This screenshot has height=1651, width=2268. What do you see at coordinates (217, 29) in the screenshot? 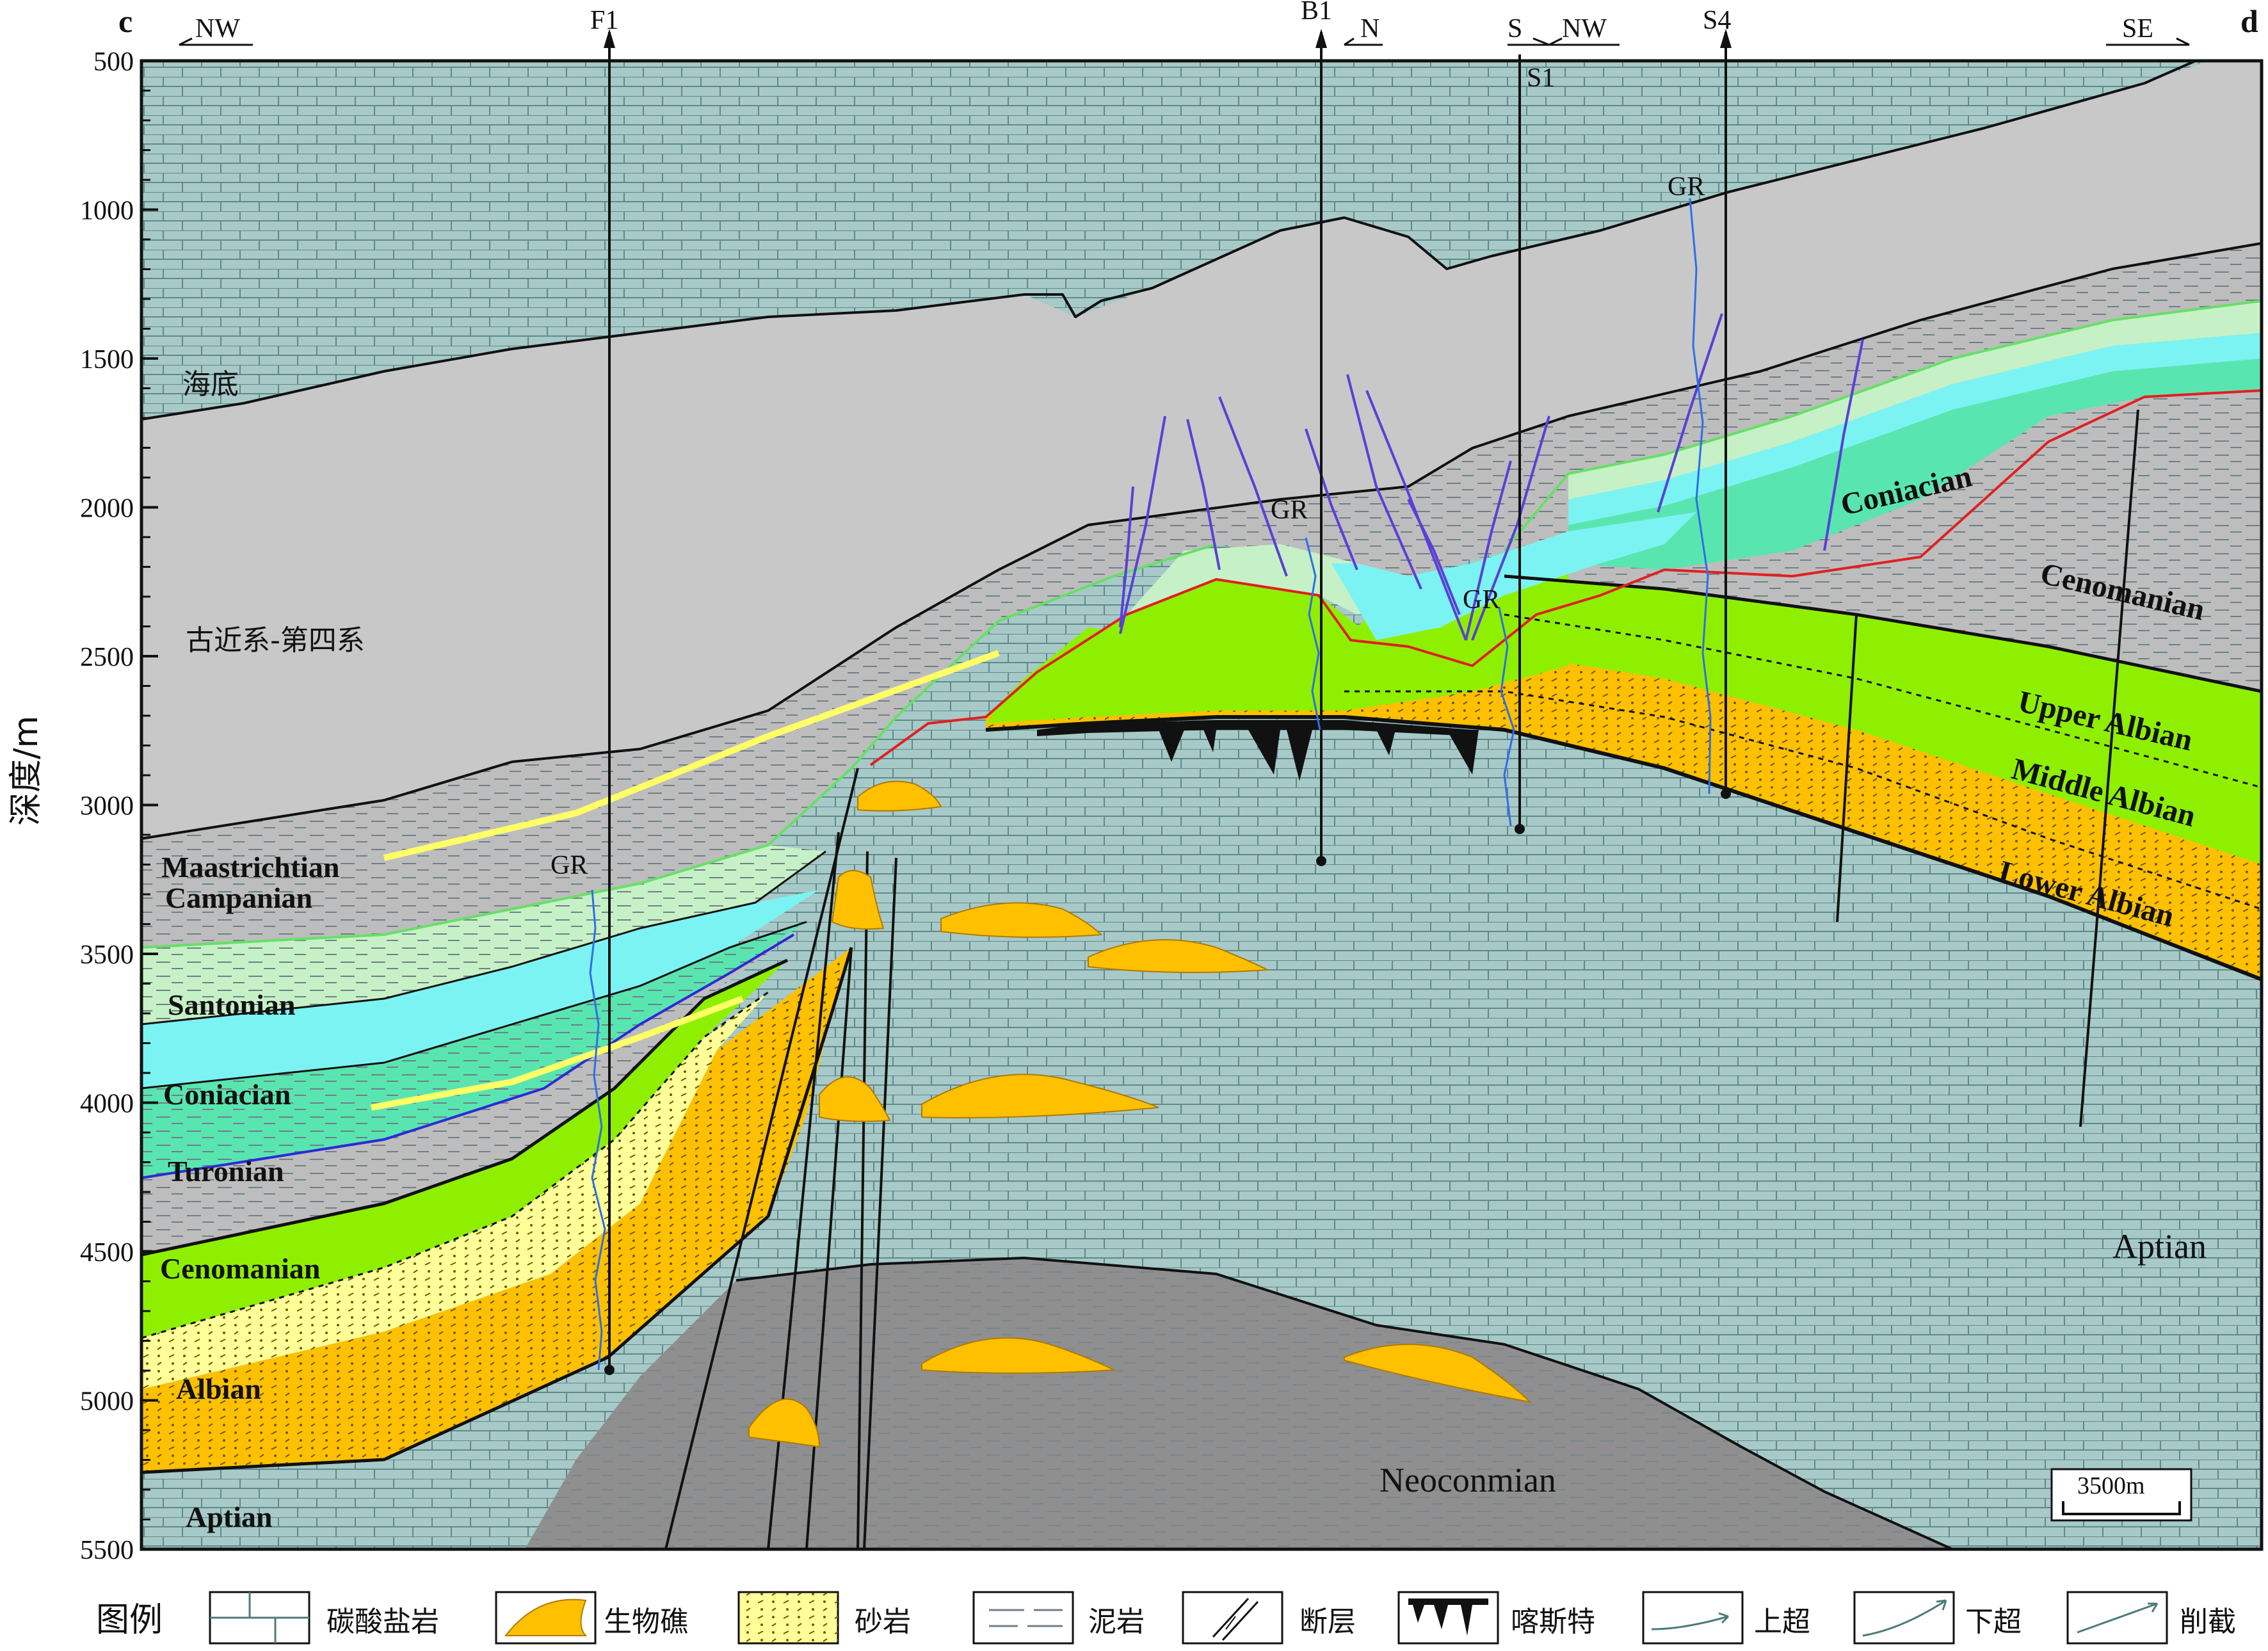
I see `direction-nw-left: NW` at bounding box center [217, 29].